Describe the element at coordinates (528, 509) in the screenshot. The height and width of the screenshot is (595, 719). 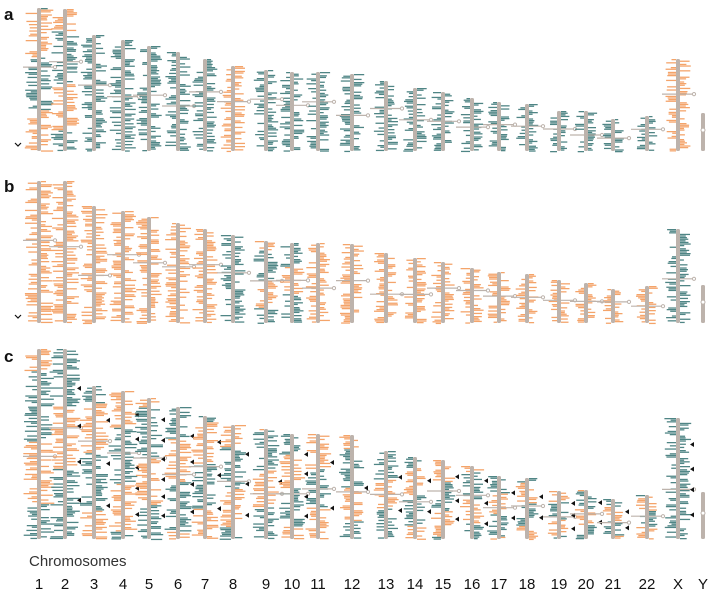
I see `chromosome-18-track` at that location.